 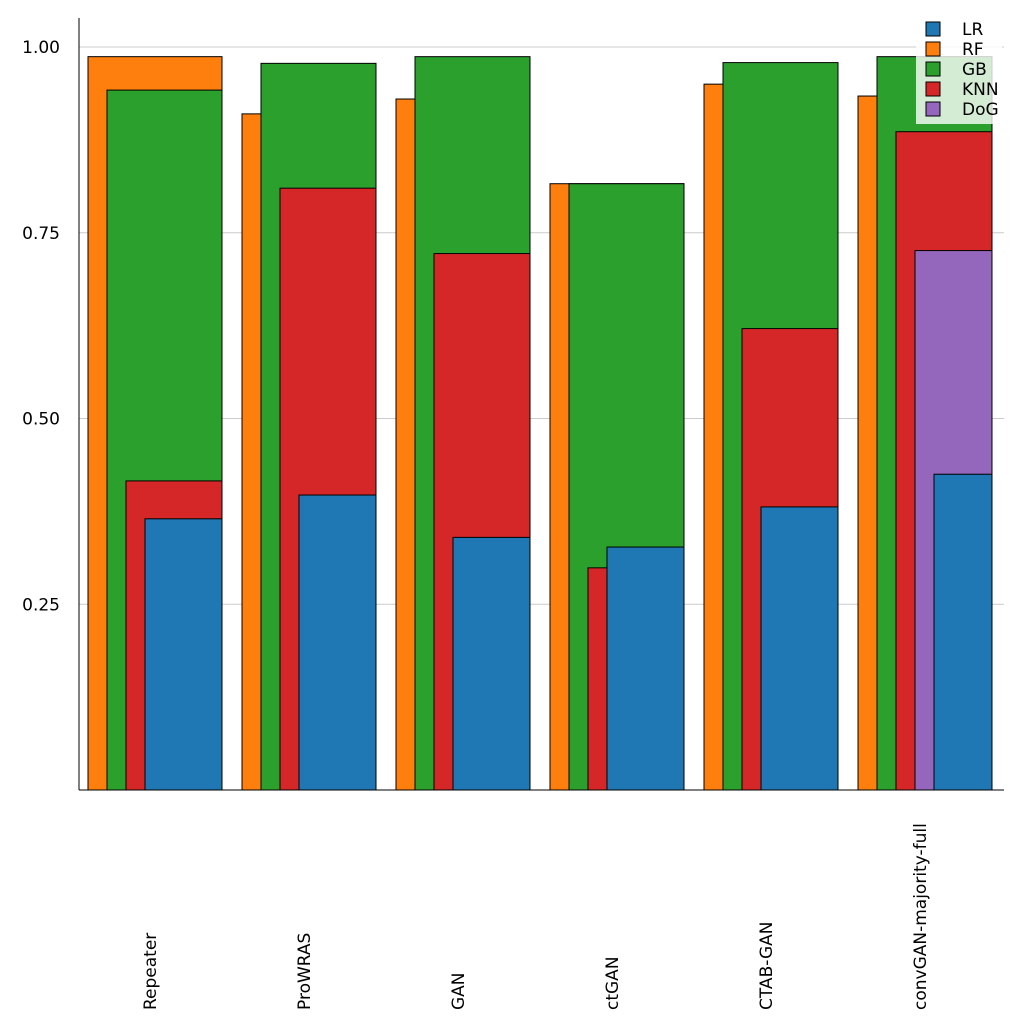 I want to click on x-tick-label: convGAN-majority-full, so click(x=921, y=916).